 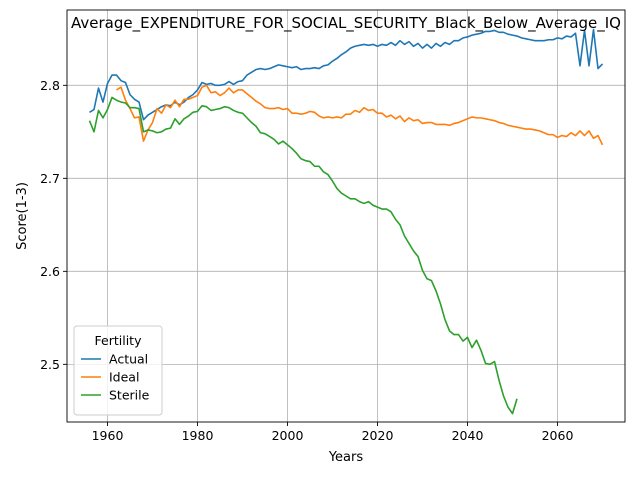 What do you see at coordinates (50, 271) in the screenshot?
I see `y-tick-label: 2.6` at bounding box center [50, 271].